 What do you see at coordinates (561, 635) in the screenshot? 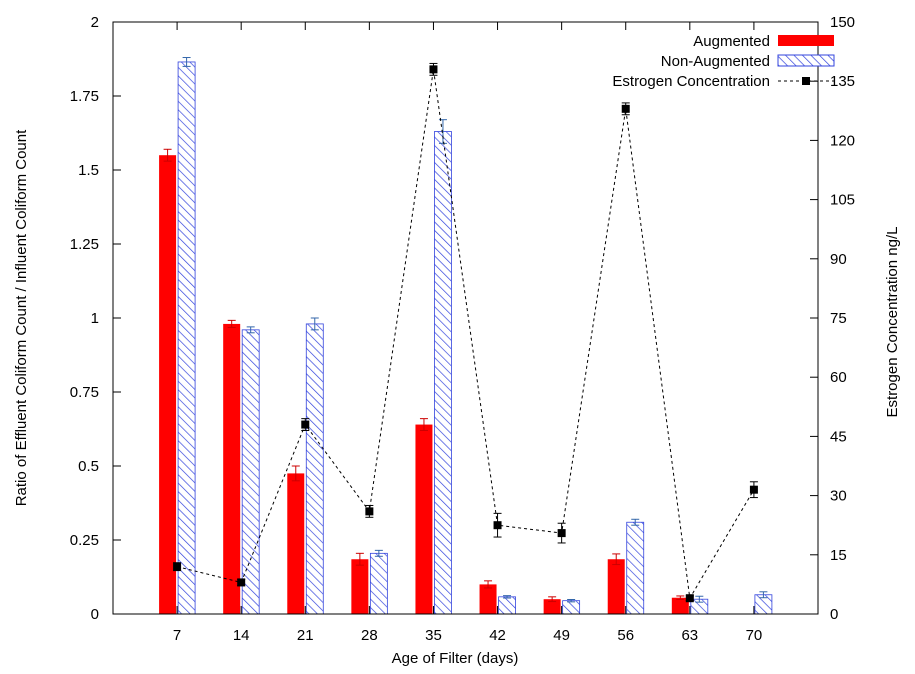
I see `x-tick-label-49: 49` at bounding box center [561, 635].